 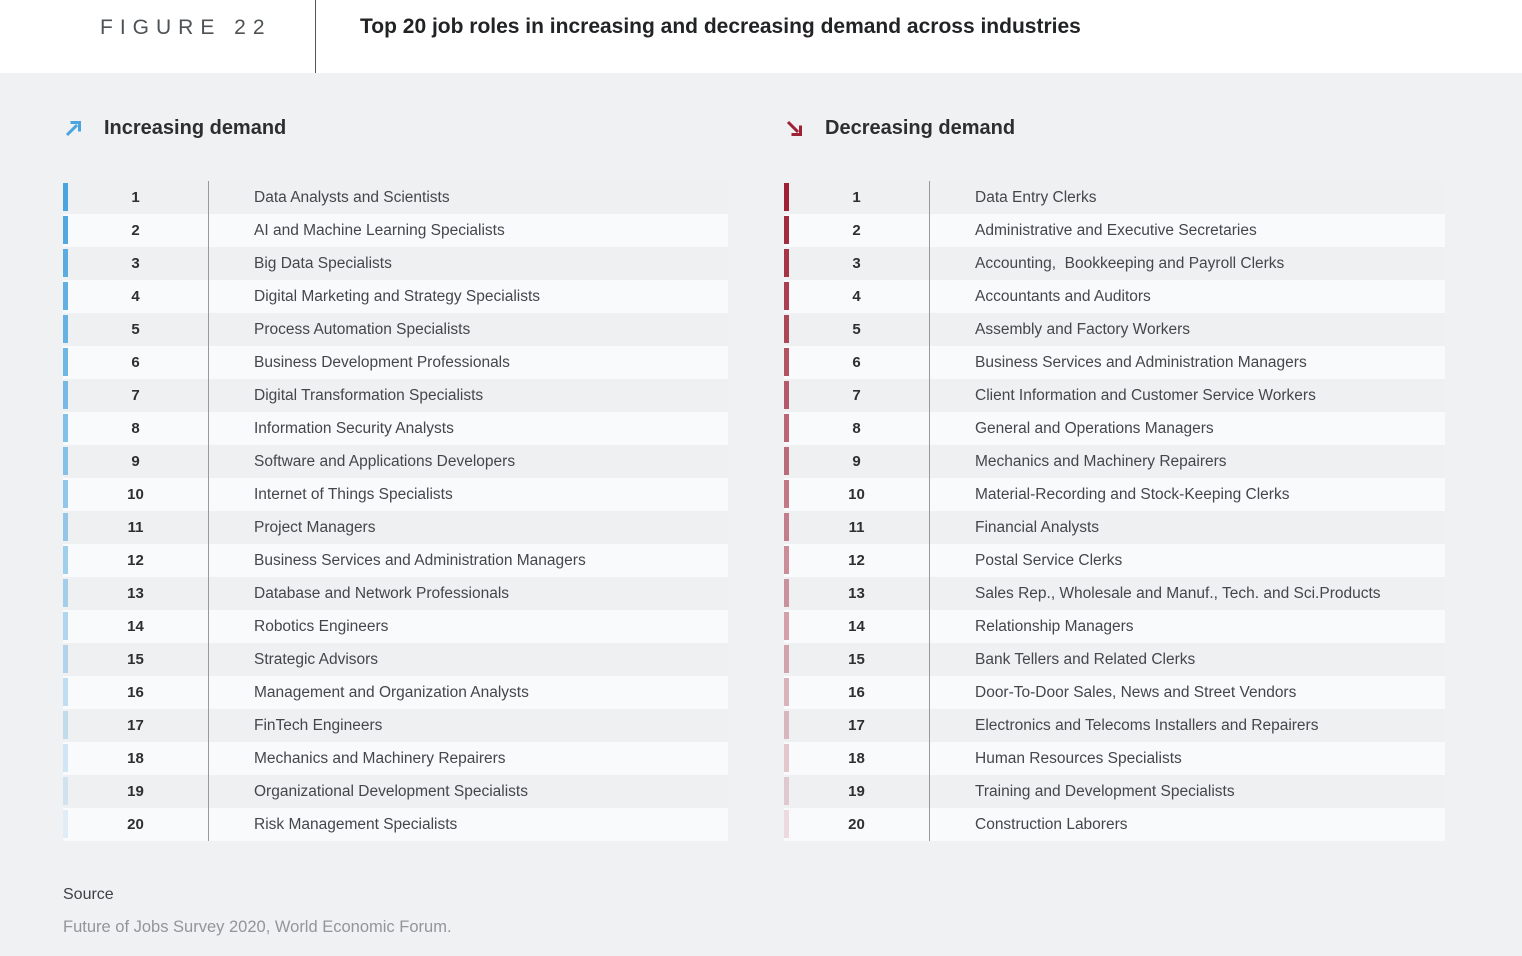 What do you see at coordinates (1114, 758) in the screenshot?
I see `table-row: 18 Human Resources Specialists` at bounding box center [1114, 758].